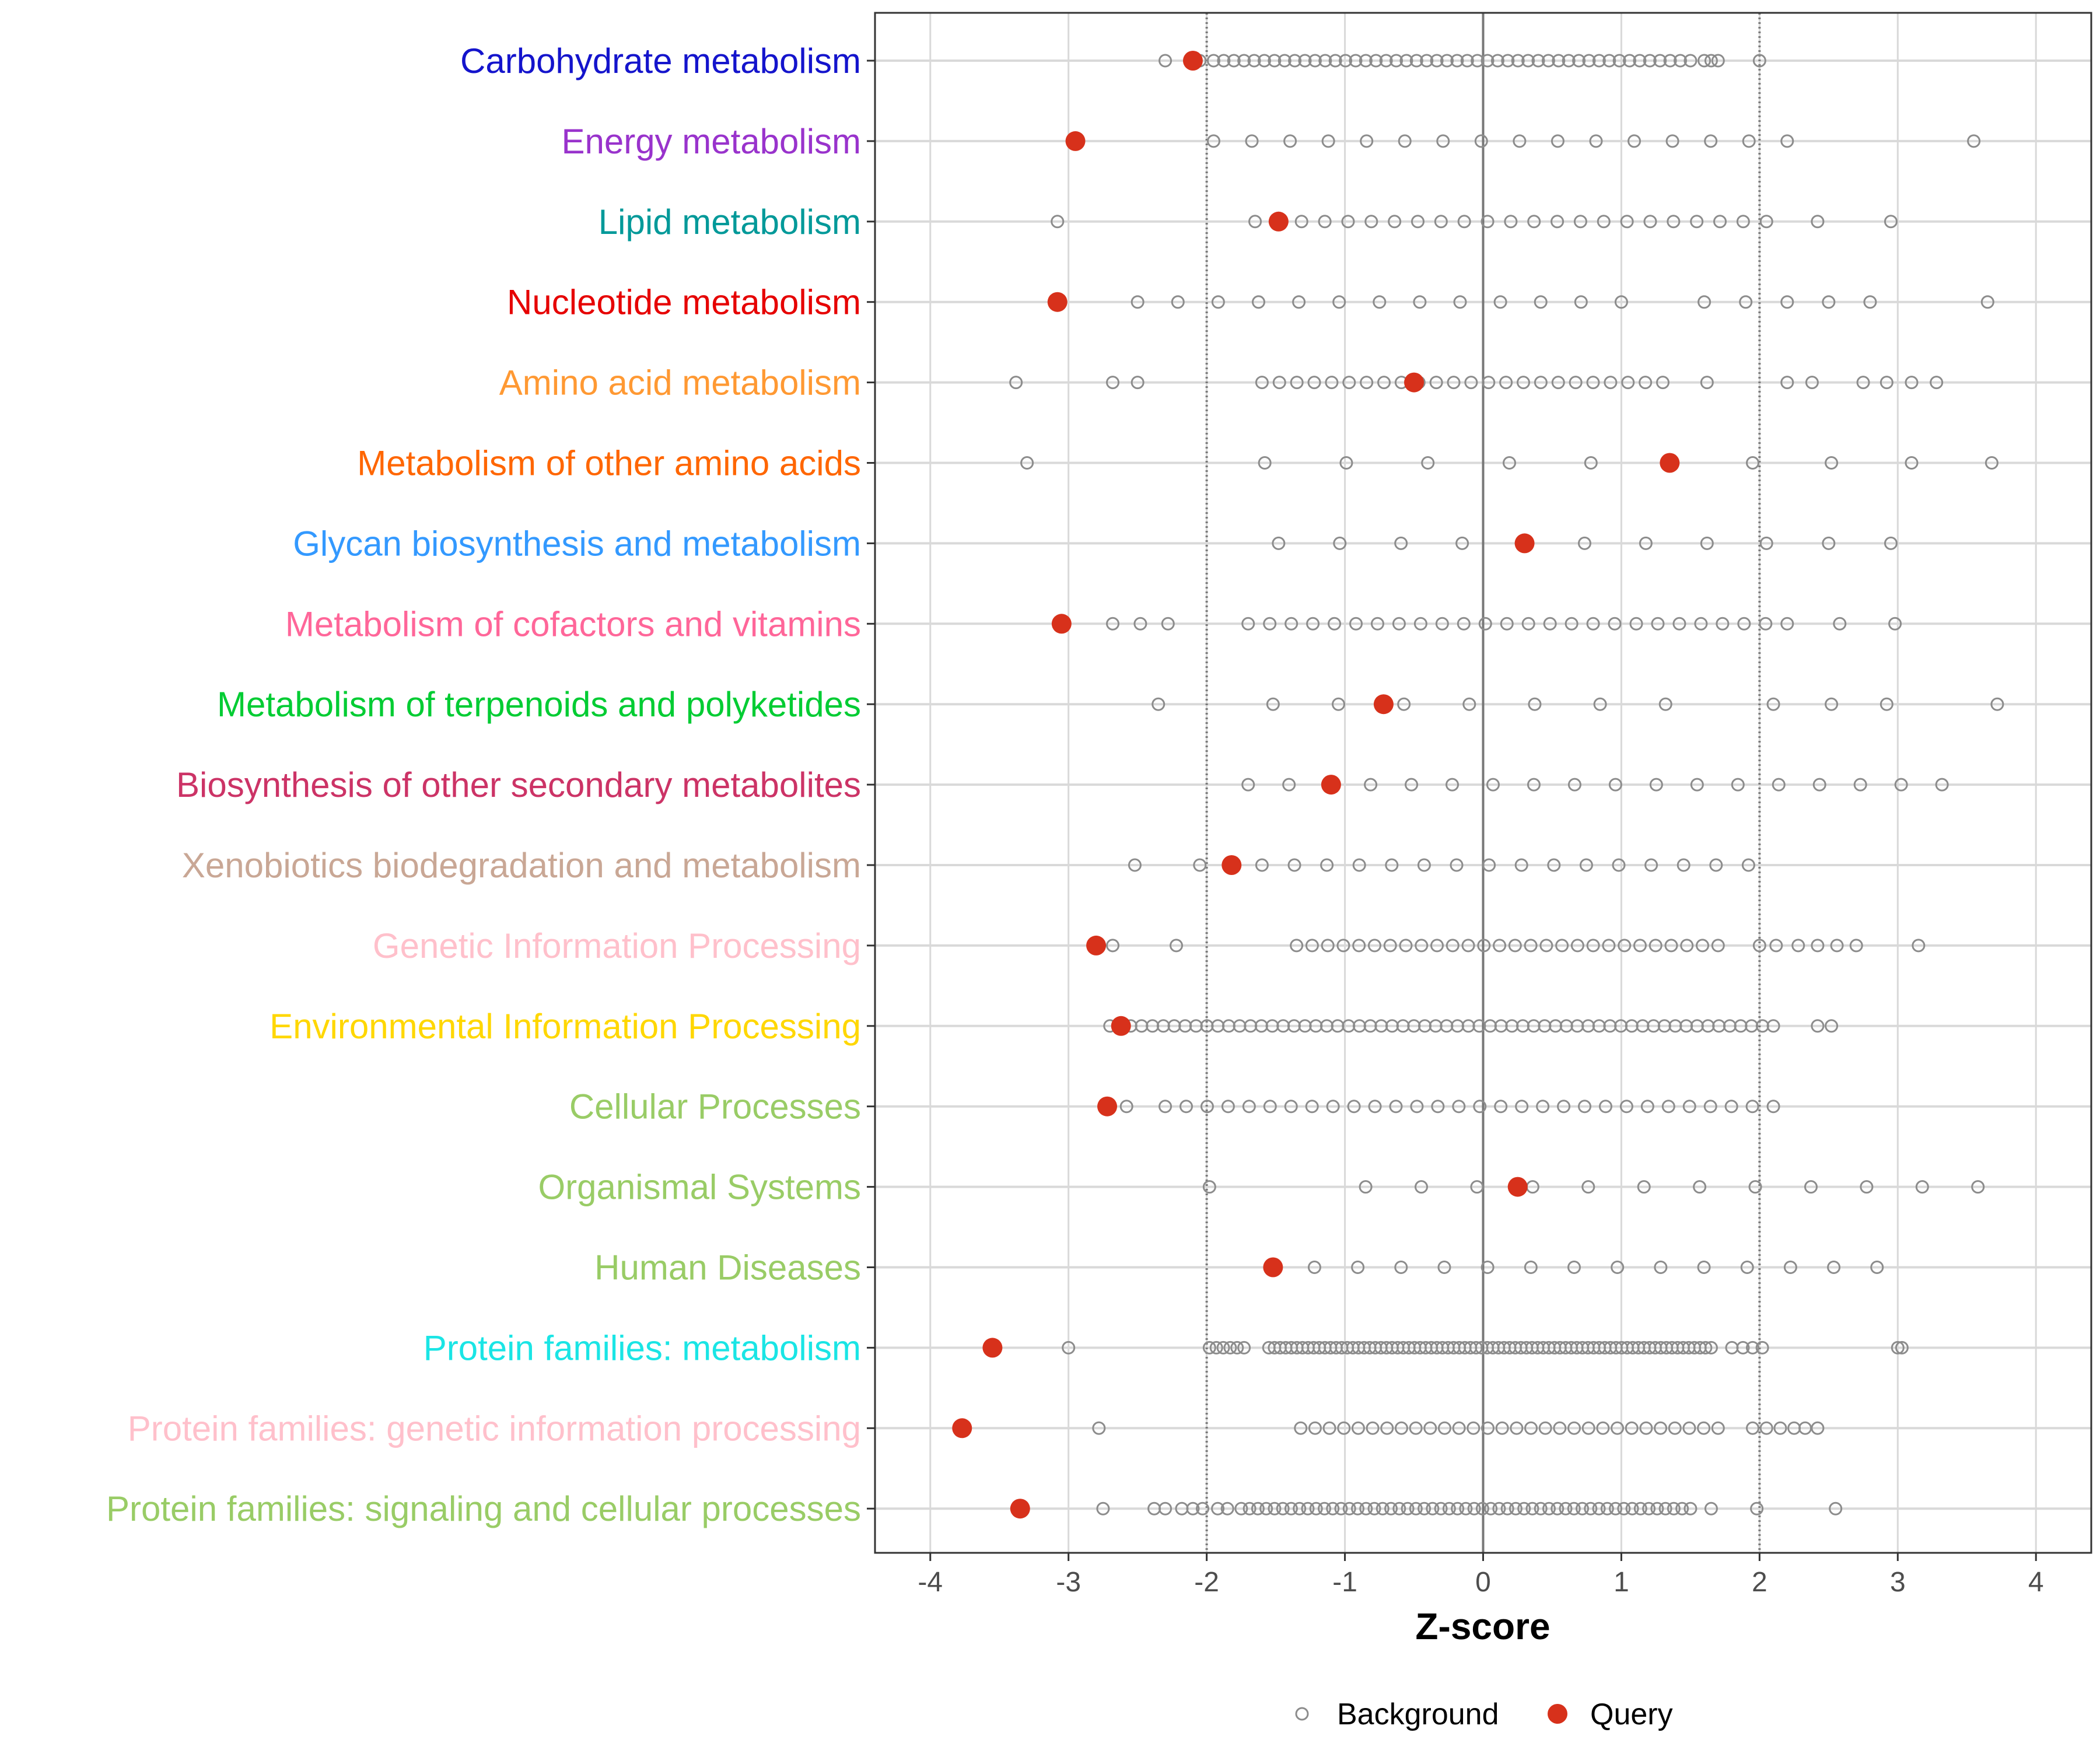 This screenshot has width=2100, height=1750. Describe the element at coordinates (642, 1347) in the screenshot. I see `category-label: Protein families: metabolism` at that location.